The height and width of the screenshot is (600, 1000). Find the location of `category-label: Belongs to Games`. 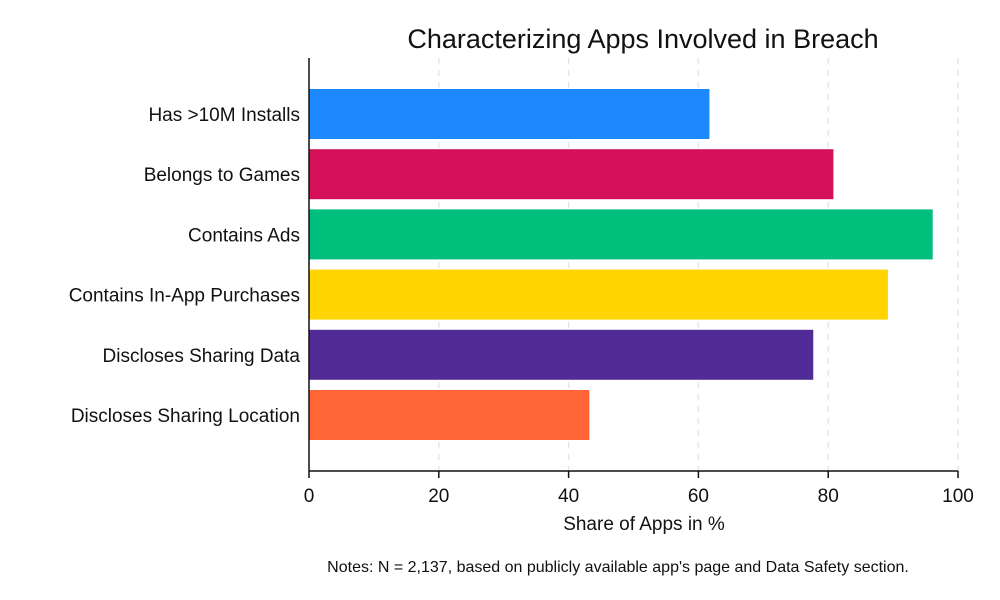

category-label: Belongs to Games is located at coordinates (222, 175).